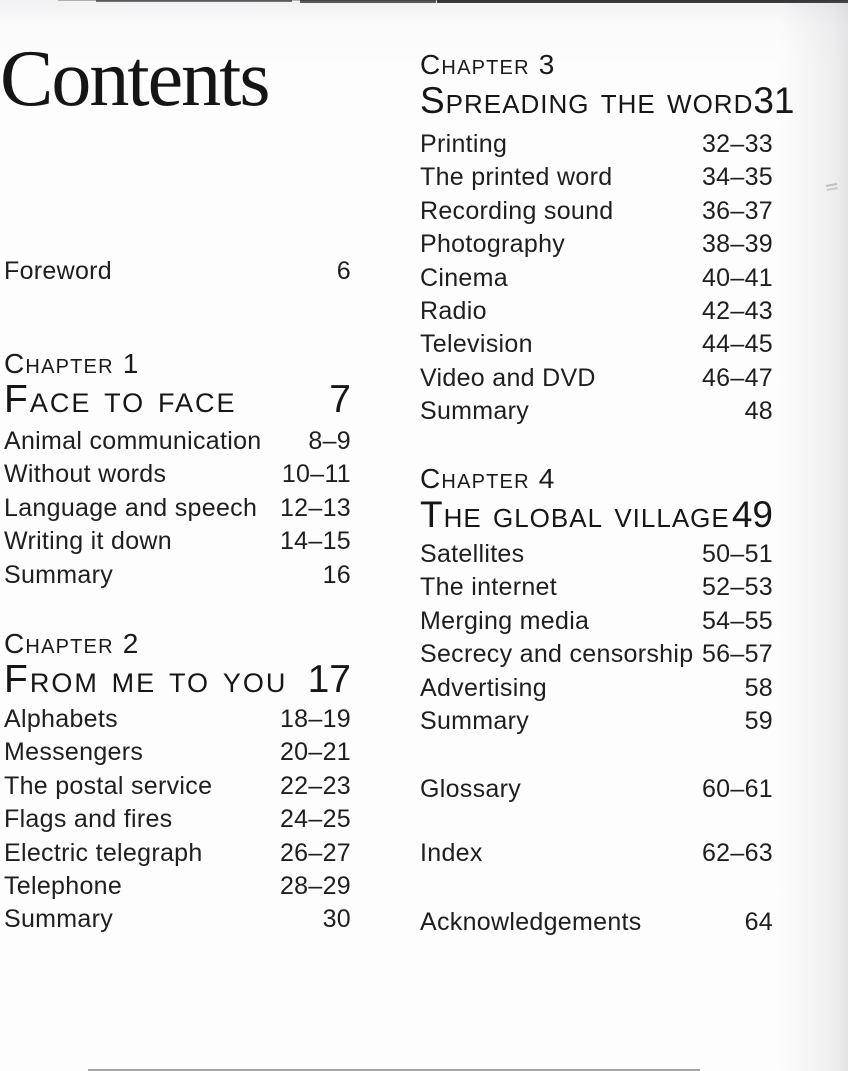 Image resolution: width=848 pixels, height=1071 pixels. Describe the element at coordinates (737, 587) in the screenshot. I see `entry-pages: 52–53` at that location.